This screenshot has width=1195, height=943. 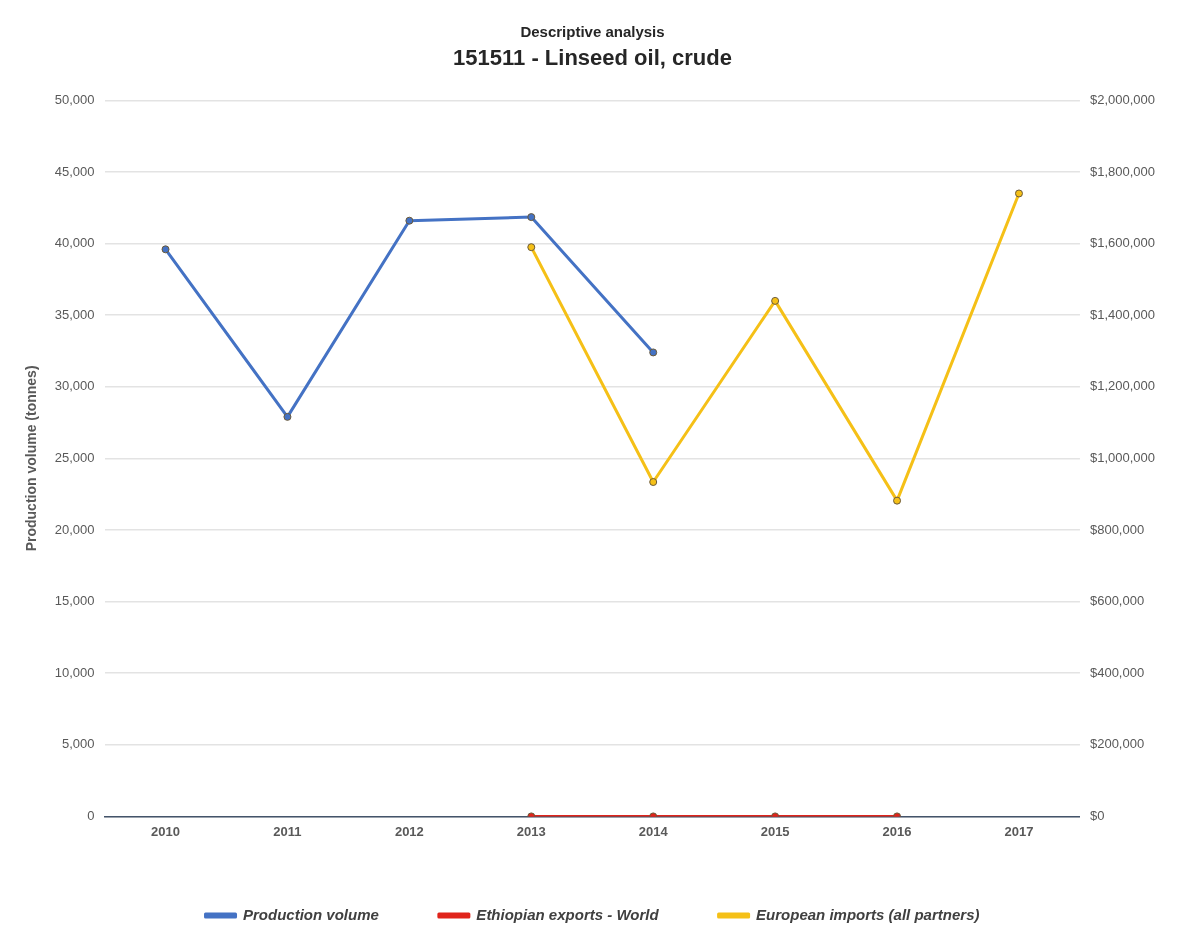 What do you see at coordinates (1122, 99) in the screenshot?
I see `y2-tick-label: $2,000,000` at bounding box center [1122, 99].